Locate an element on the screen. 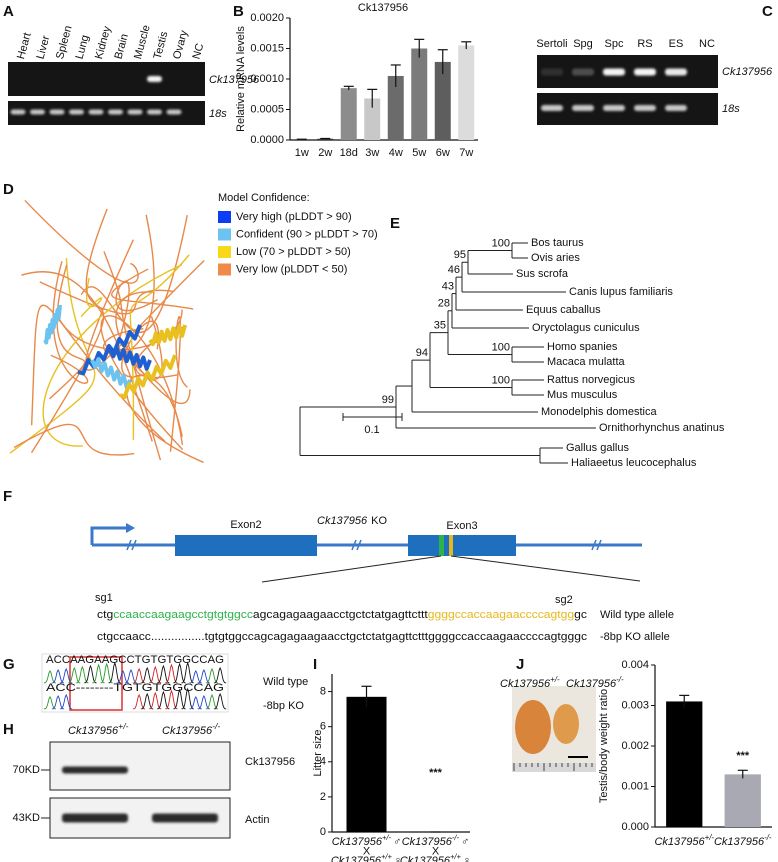 The image size is (778, 862). sequence-segment: ctg is located at coordinates (105, 615).